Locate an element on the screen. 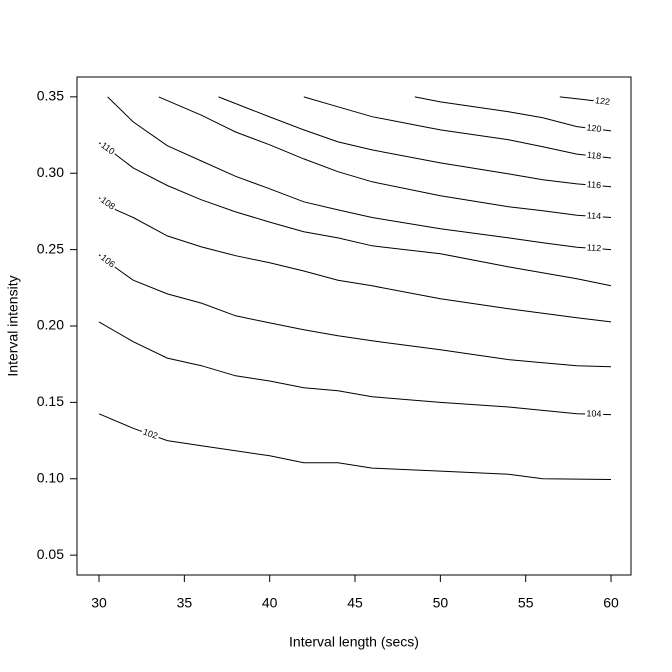  x-tick-label: 55 is located at coordinates (526, 603).